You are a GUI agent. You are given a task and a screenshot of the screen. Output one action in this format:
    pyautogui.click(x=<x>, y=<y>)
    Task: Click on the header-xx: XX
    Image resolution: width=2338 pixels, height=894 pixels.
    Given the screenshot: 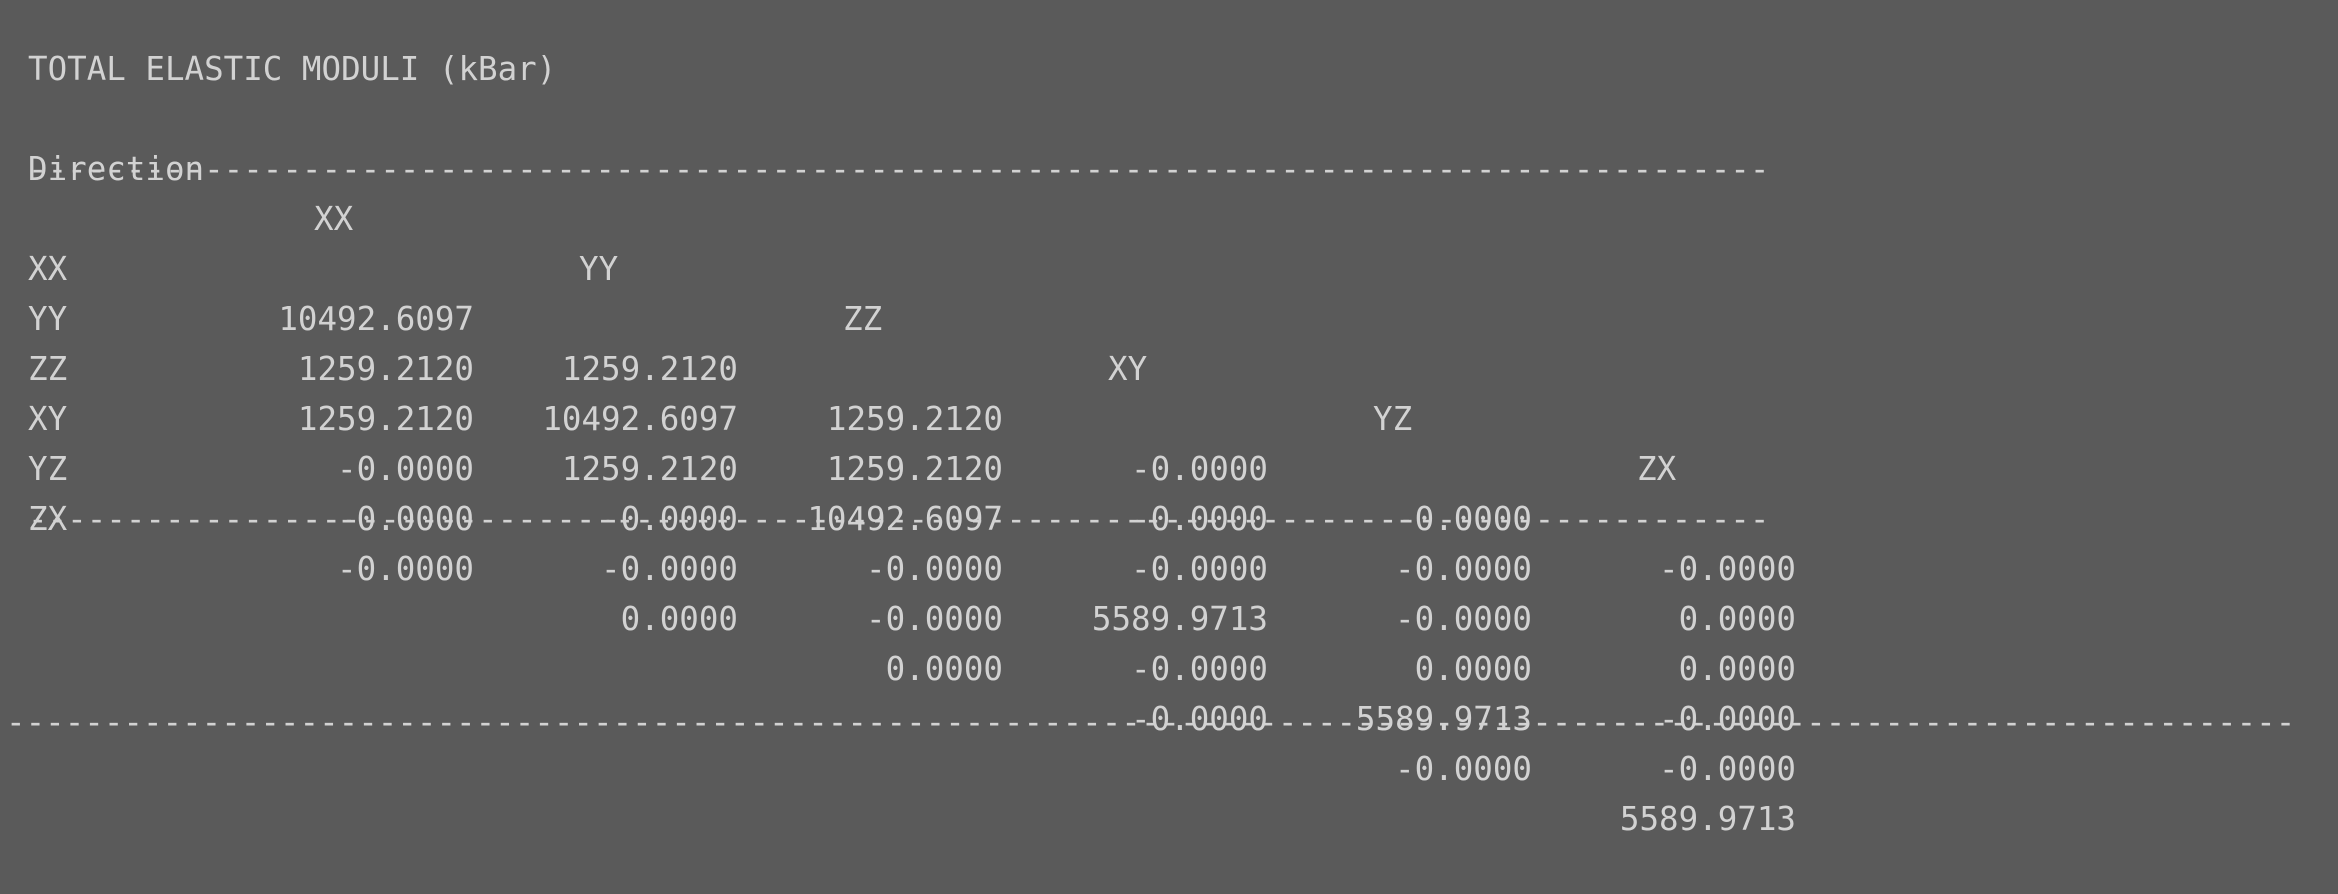 What is the action you would take?
    pyautogui.click(x=334, y=219)
    